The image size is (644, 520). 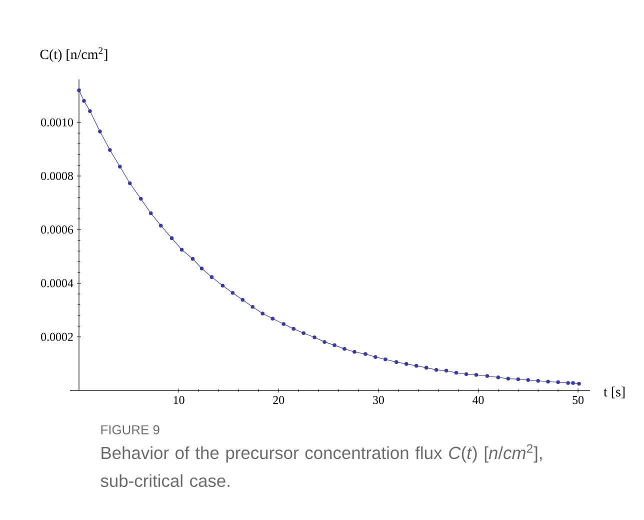 I want to click on x-tick-label: 30, so click(x=378, y=400).